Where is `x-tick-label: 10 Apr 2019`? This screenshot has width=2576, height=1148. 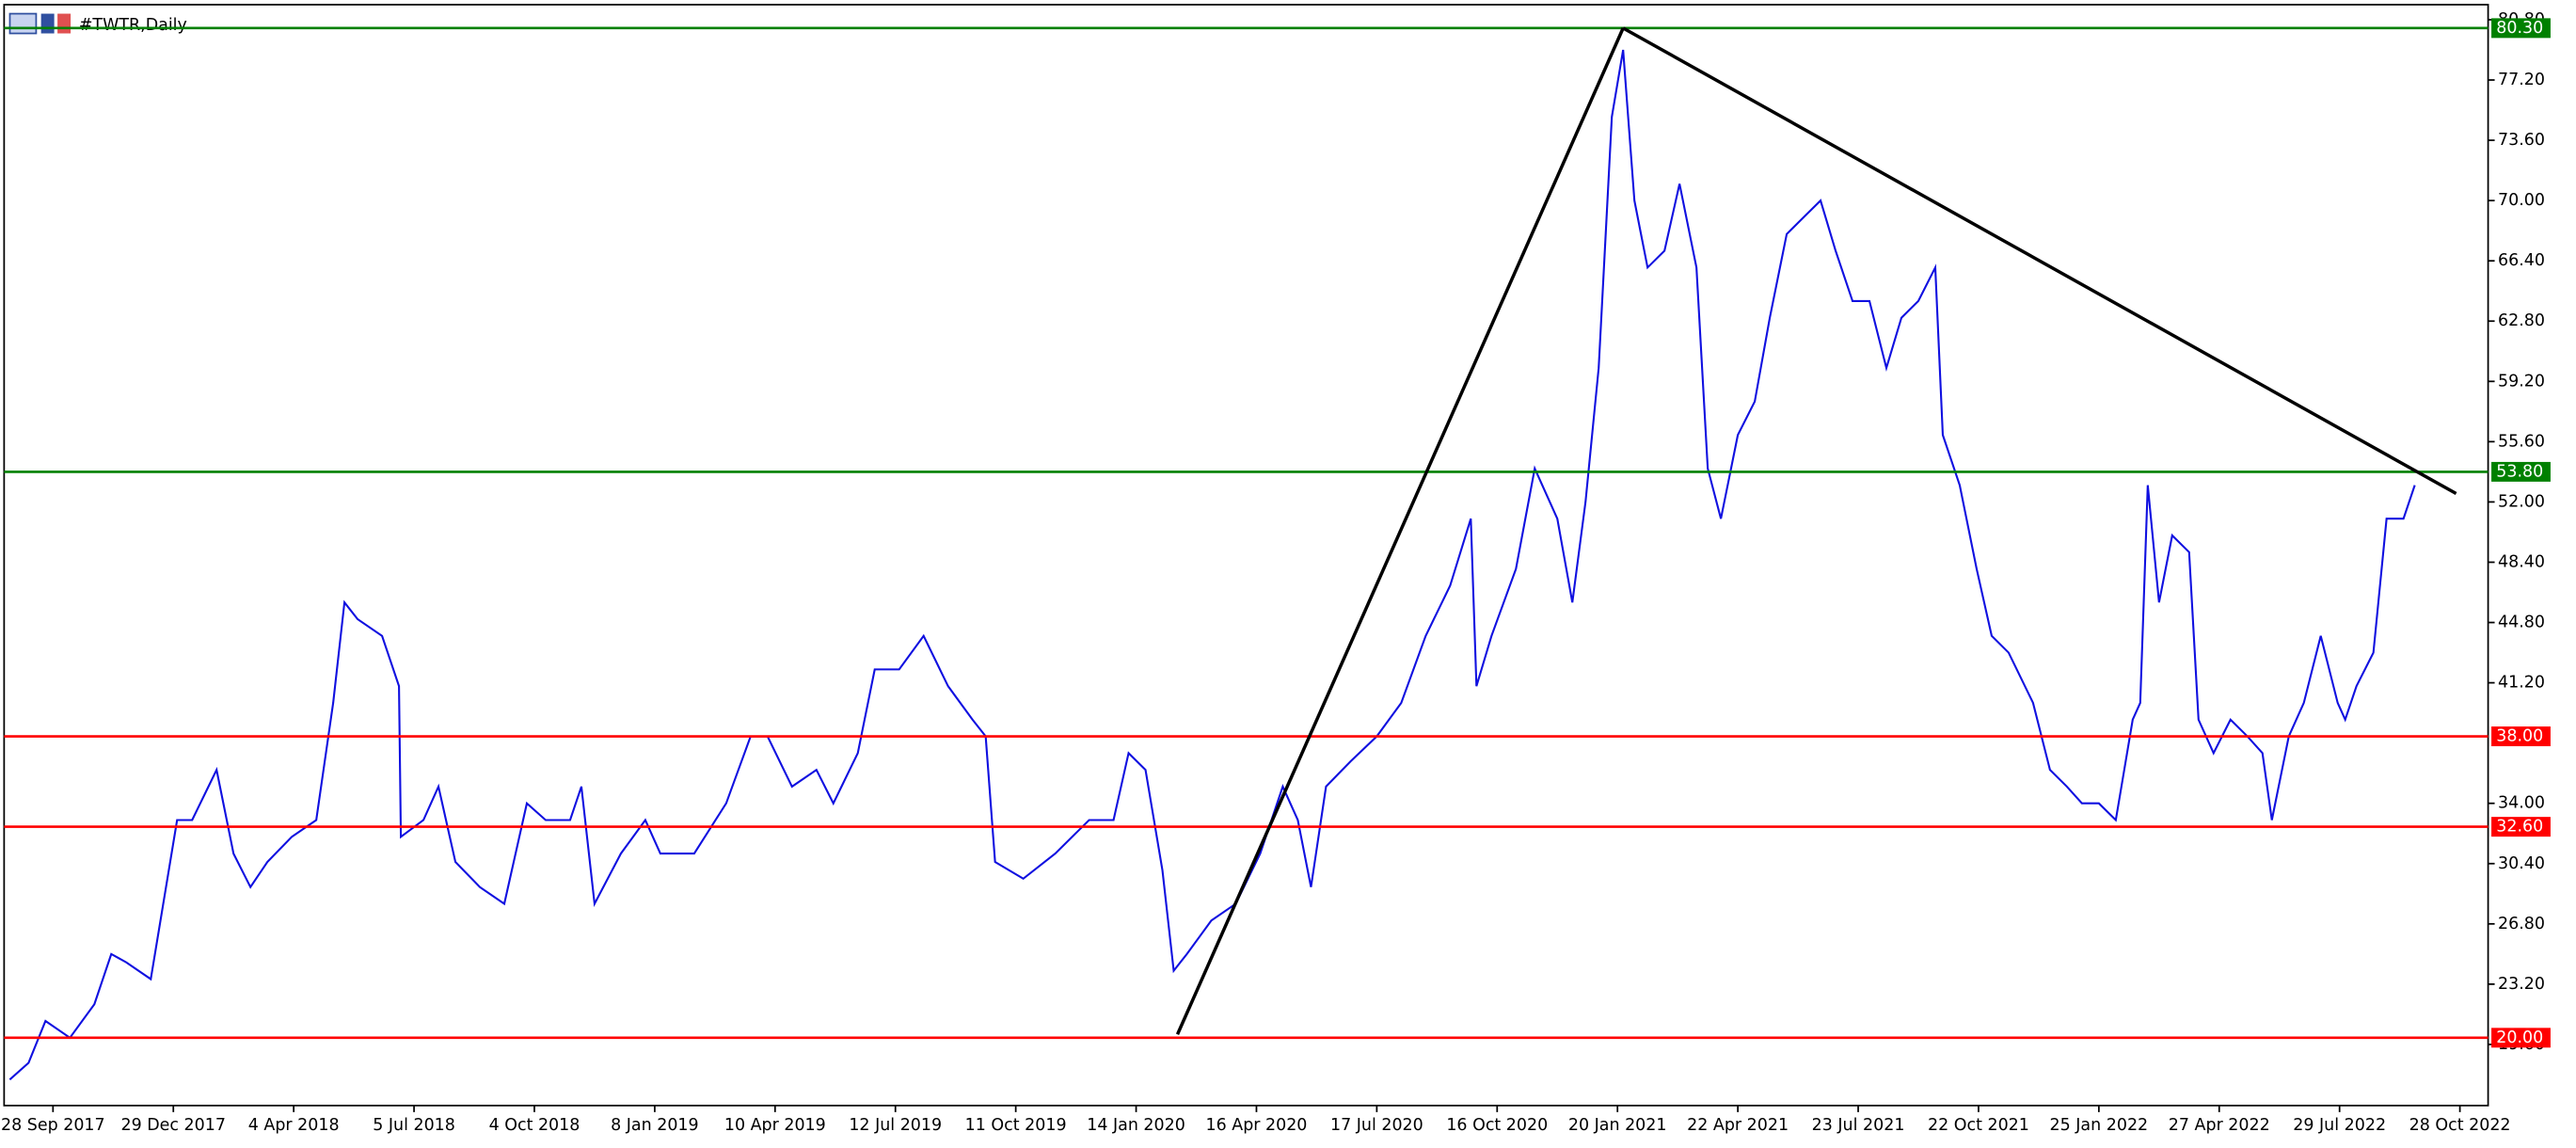 x-tick-label: 10 Apr 2019 is located at coordinates (775, 1125).